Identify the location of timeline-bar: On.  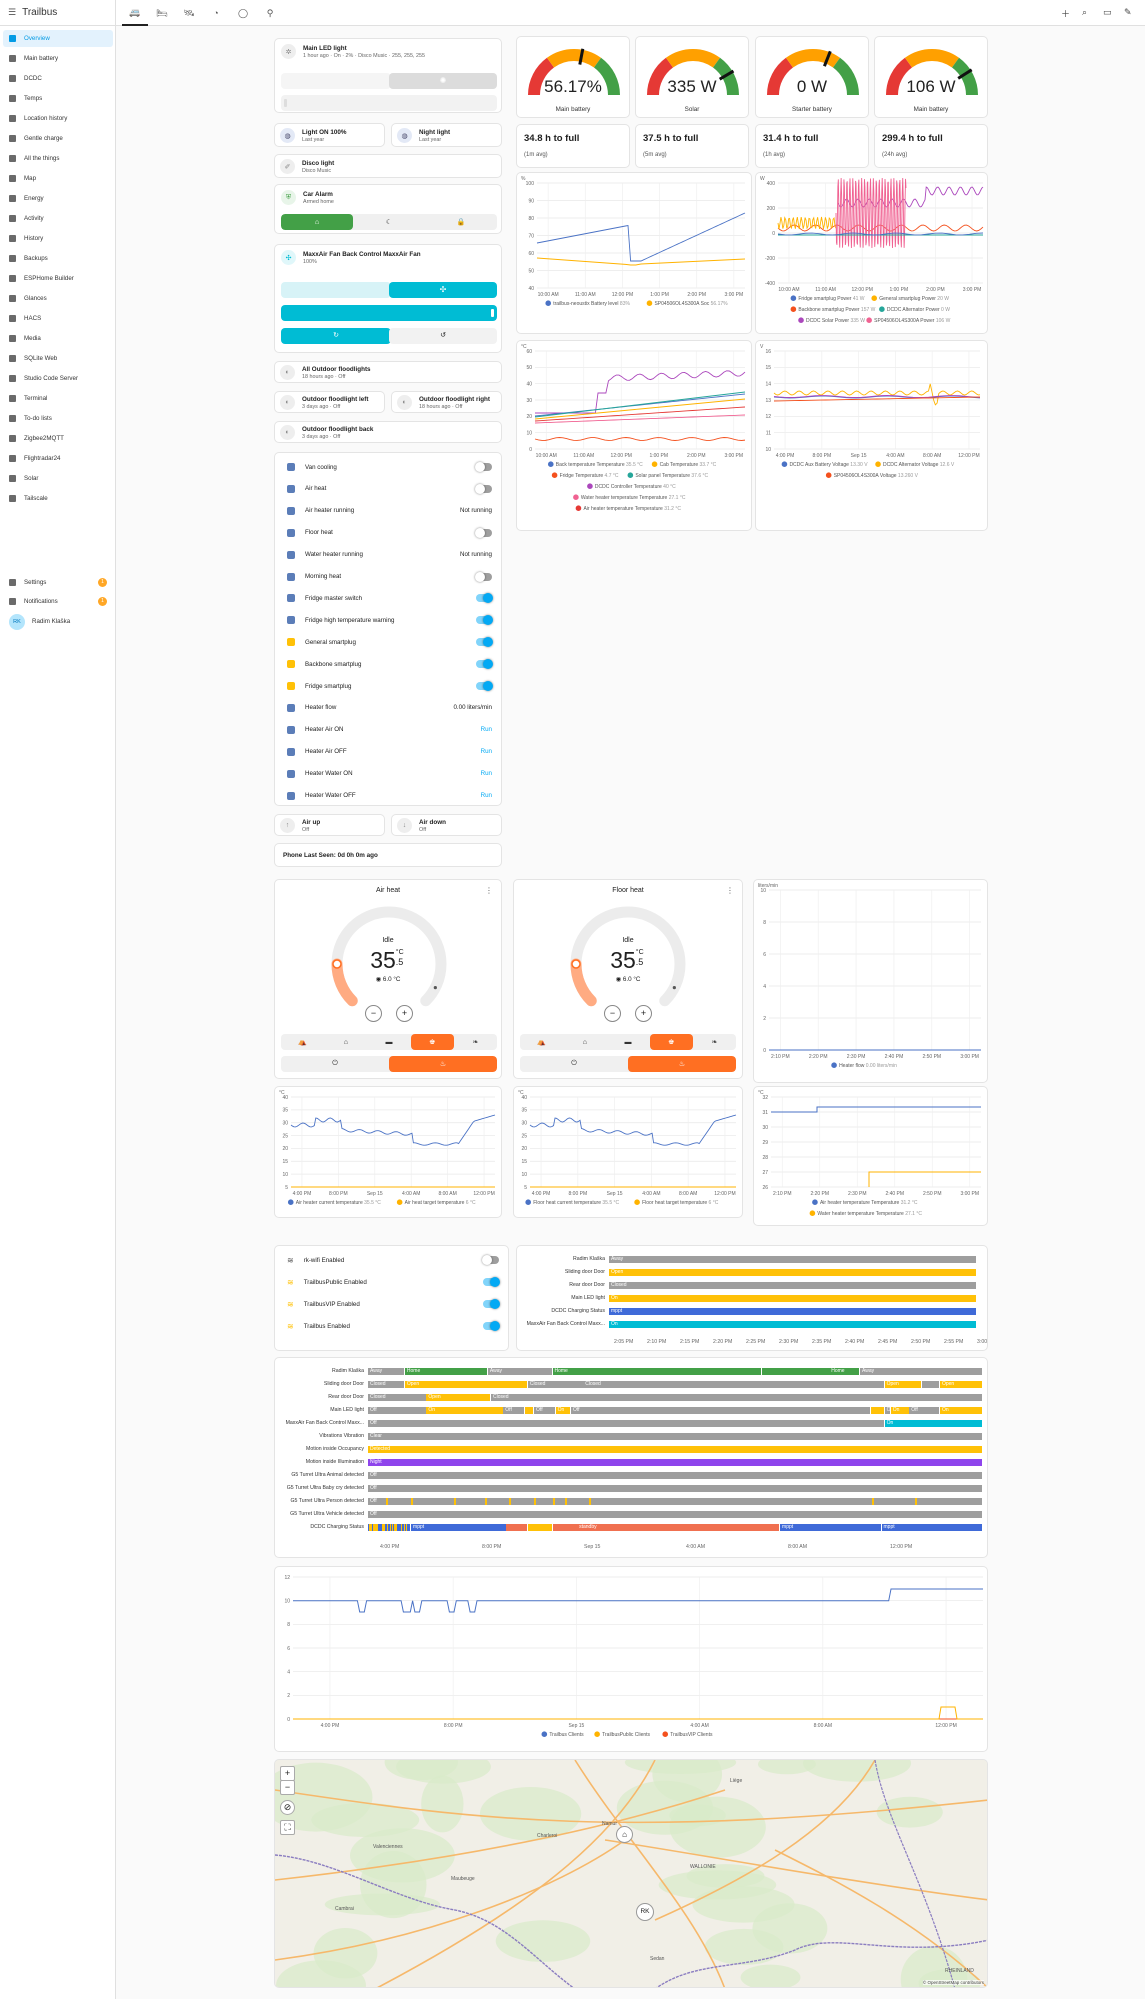
(792, 1324).